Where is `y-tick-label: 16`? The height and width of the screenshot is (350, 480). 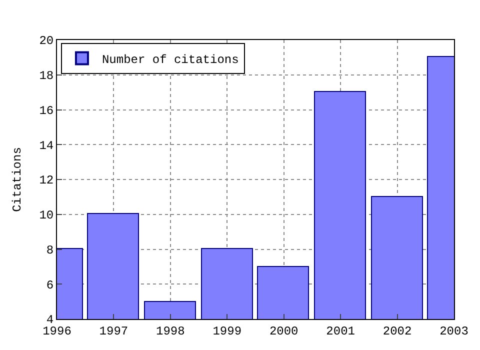
y-tick-label: 16 is located at coordinates (46, 111).